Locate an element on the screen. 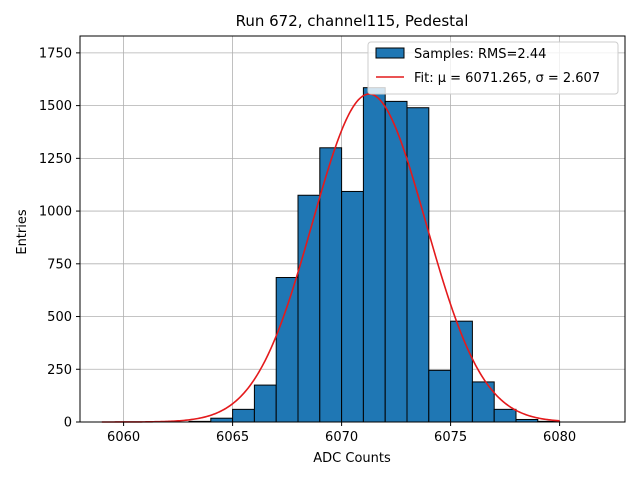 The width and height of the screenshot is (640, 480). y-axis-label: Entries is located at coordinates (22, 232).